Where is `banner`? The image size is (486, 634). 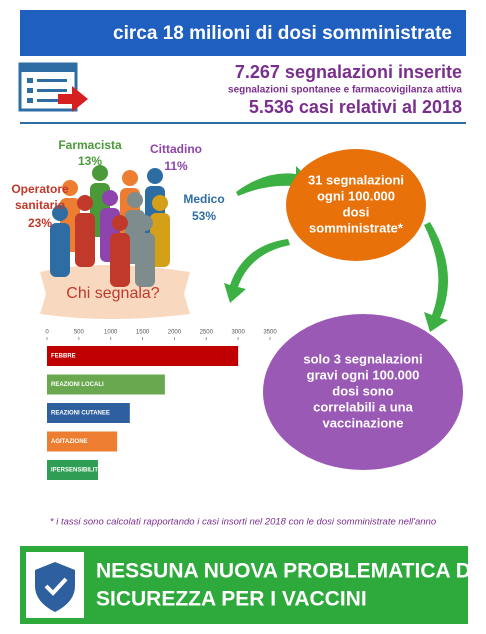
banner is located at coordinates (244, 585).